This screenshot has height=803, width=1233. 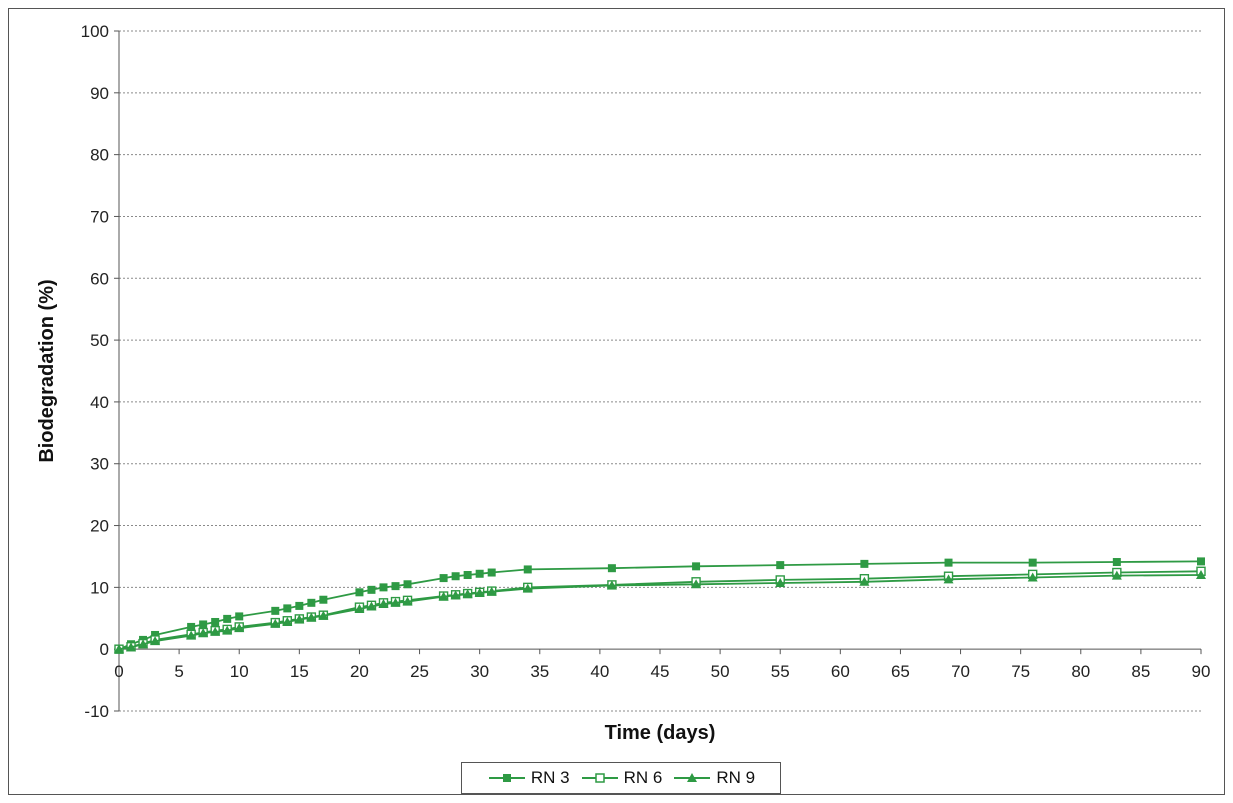 I want to click on legend-label: RN 3, so click(x=550, y=777).